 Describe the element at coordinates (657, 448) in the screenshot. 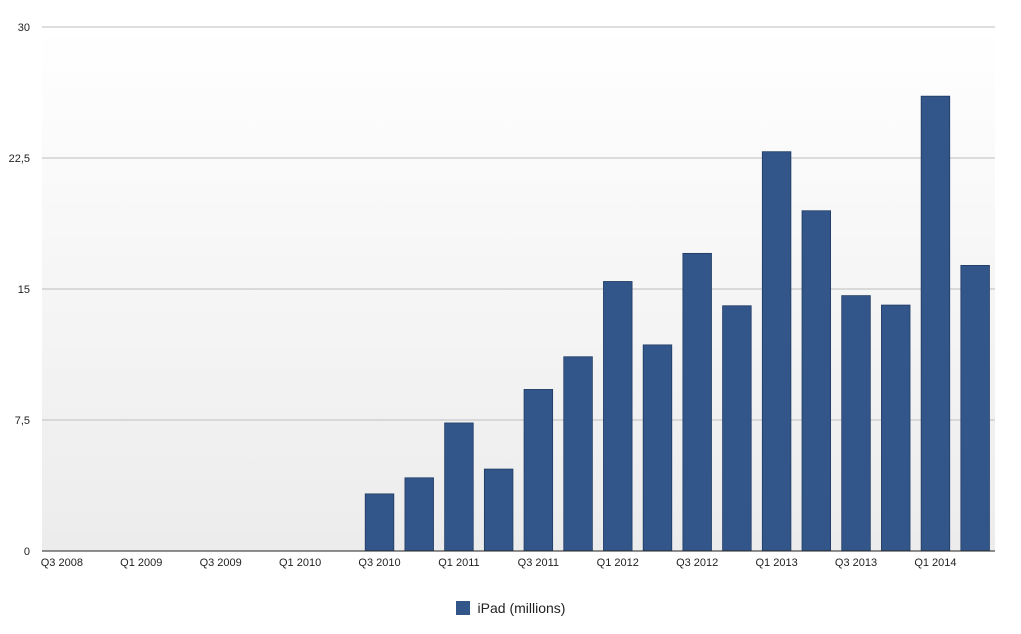

I see `bar-q2-2012` at that location.